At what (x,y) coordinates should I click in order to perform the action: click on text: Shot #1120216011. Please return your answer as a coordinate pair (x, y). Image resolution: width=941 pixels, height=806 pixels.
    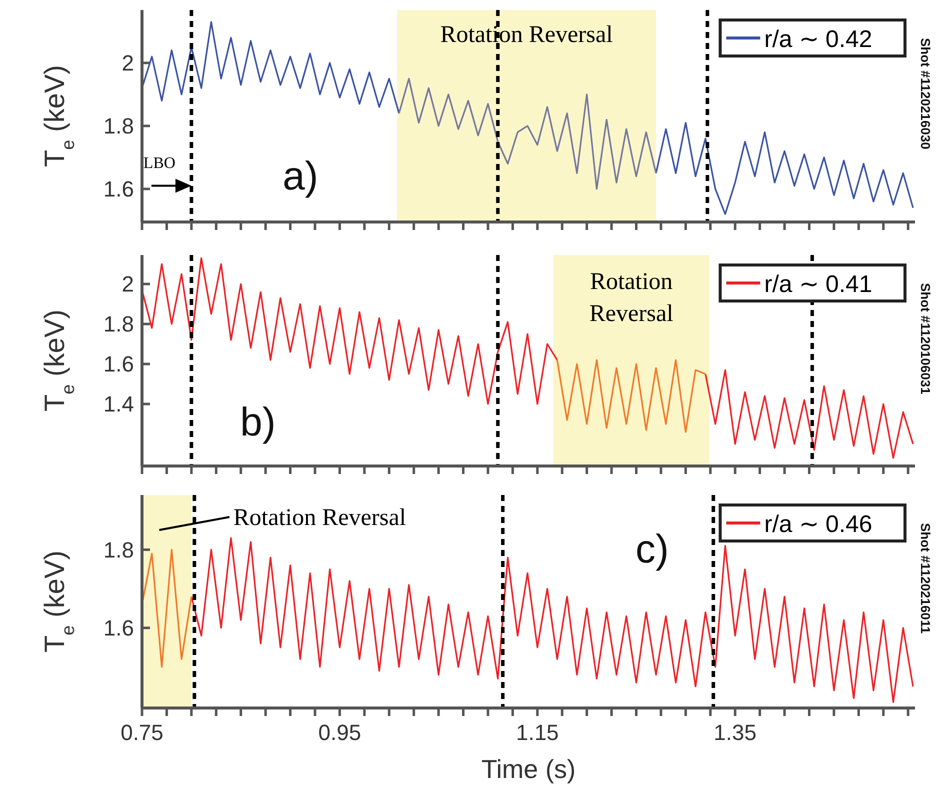
    Looking at the image, I should click on (925, 578).